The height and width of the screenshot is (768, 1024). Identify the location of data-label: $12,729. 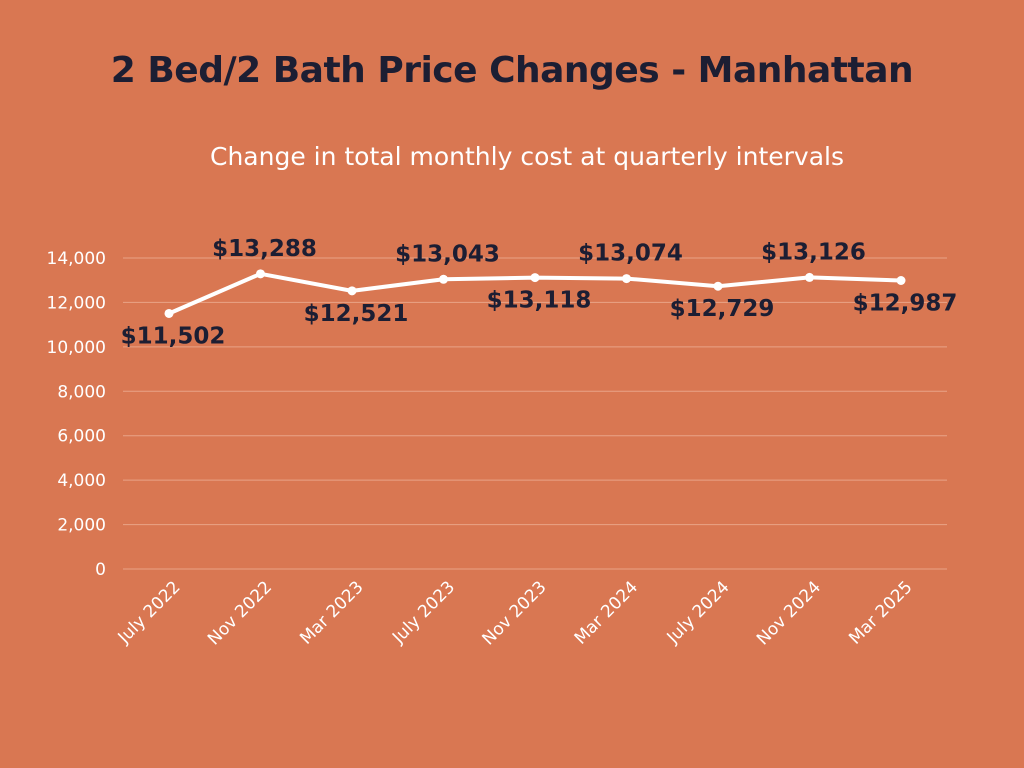
(722, 309).